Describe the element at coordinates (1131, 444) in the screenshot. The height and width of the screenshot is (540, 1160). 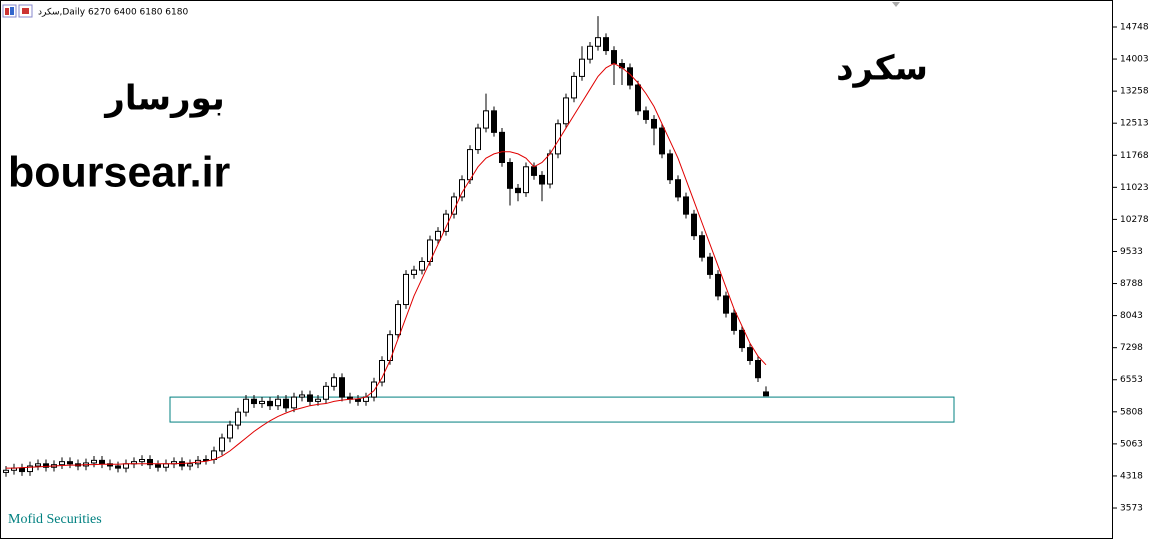
I see `y-tick-label: 5063` at that location.